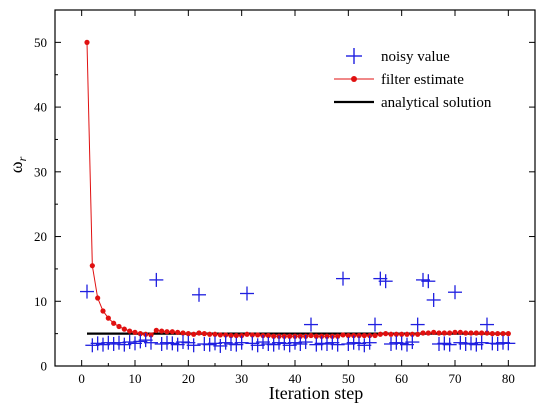  What do you see at coordinates (40, 301) in the screenshot?
I see `y-tick-label: 10` at bounding box center [40, 301].